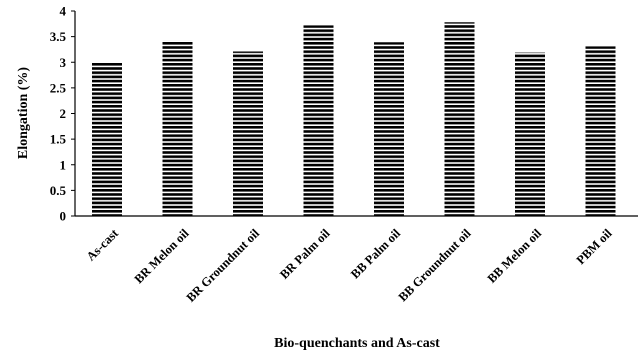  I want to click on x-tick-label: BB Groundnut oil, so click(435, 265).